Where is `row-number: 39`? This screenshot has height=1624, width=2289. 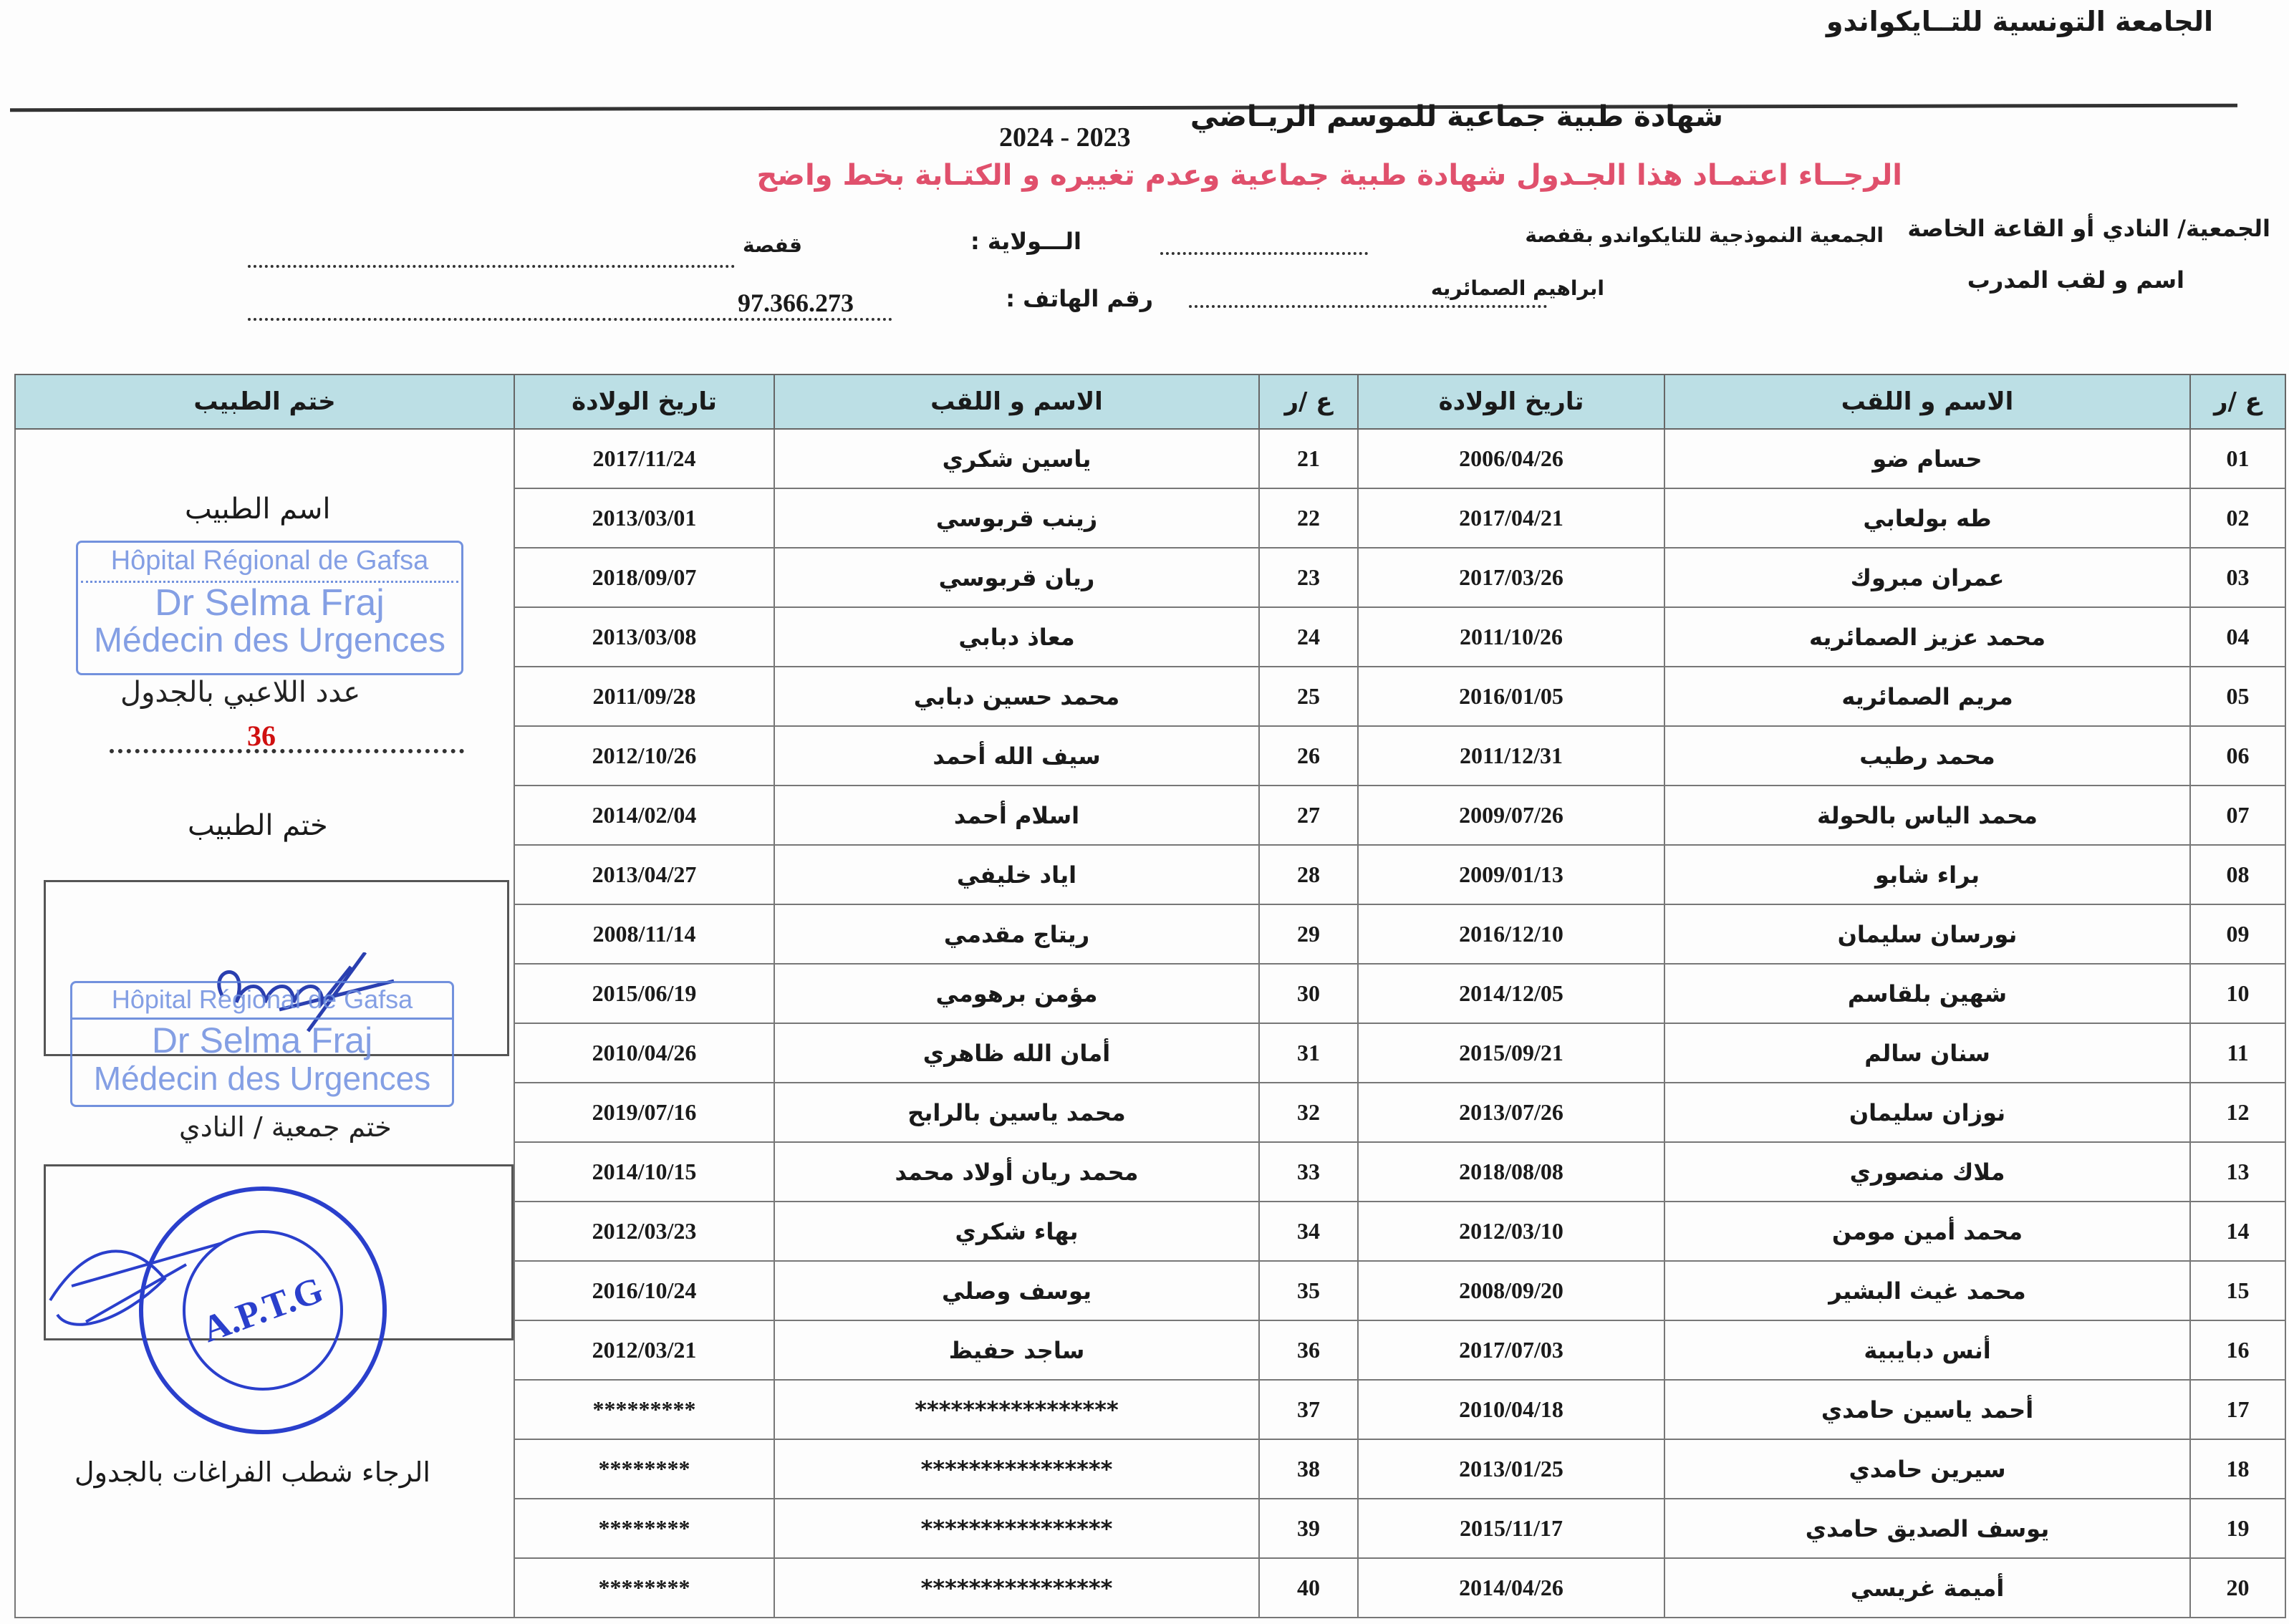
row-number: 39 is located at coordinates (1308, 1528).